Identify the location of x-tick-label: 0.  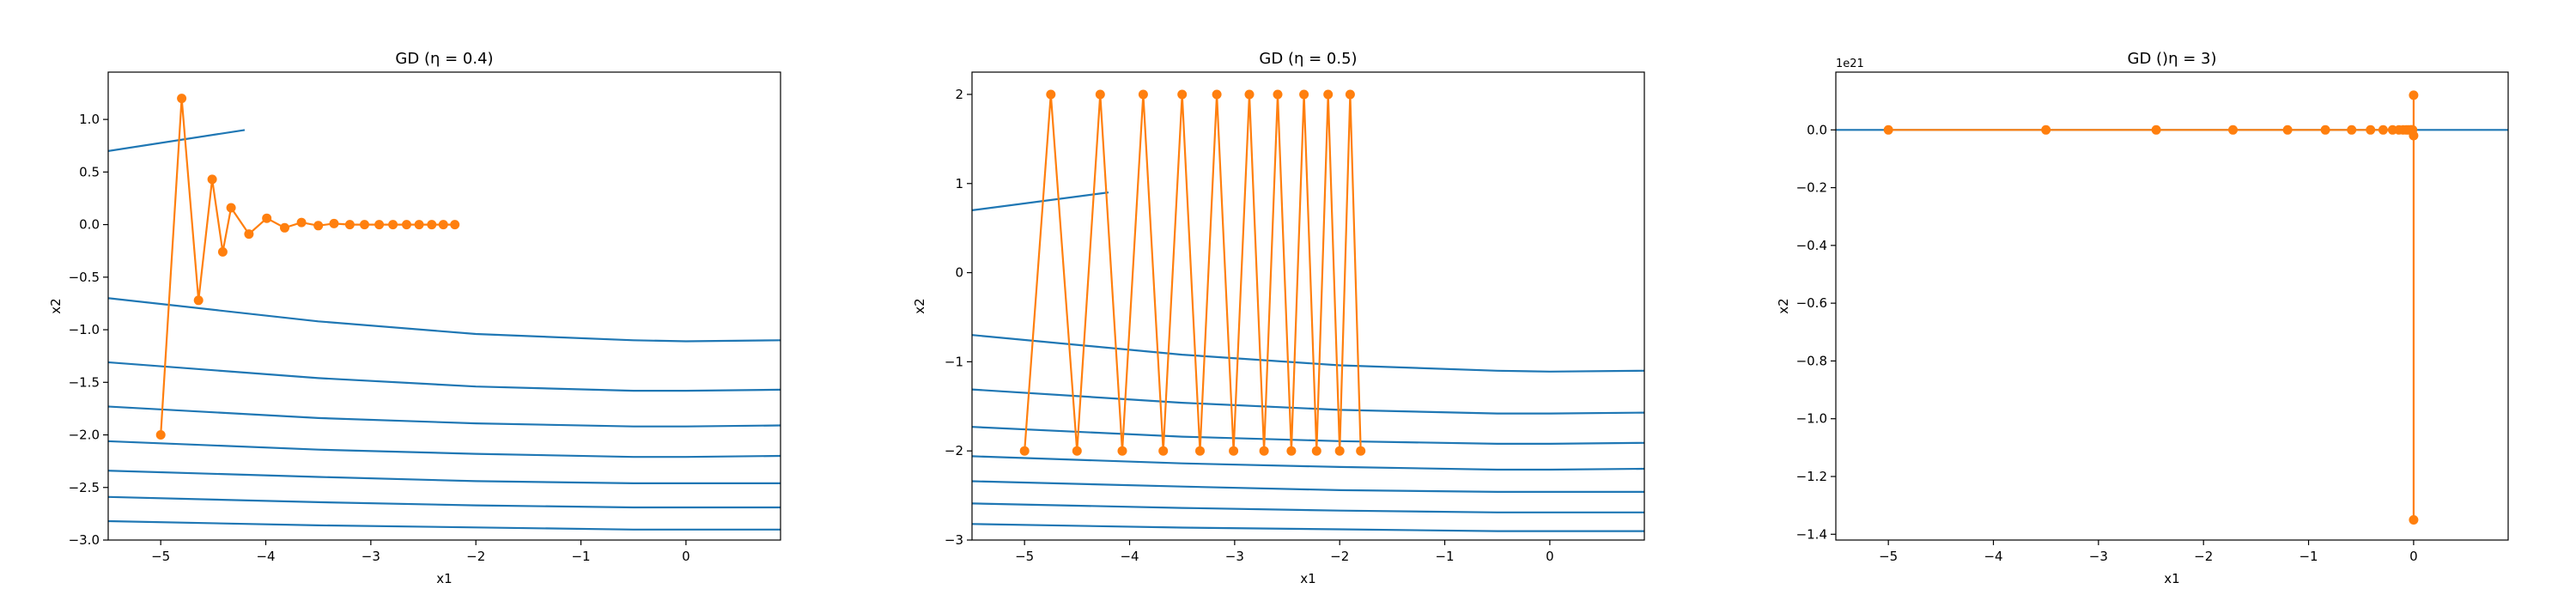
(2413, 556).